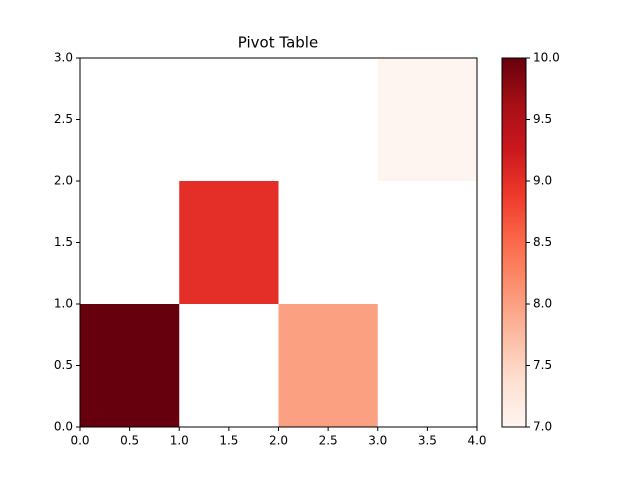 Image resolution: width=640 pixels, height=484 pixels. What do you see at coordinates (542, 304) in the screenshot?
I see `colorbar-tick-label: 8.0` at bounding box center [542, 304].